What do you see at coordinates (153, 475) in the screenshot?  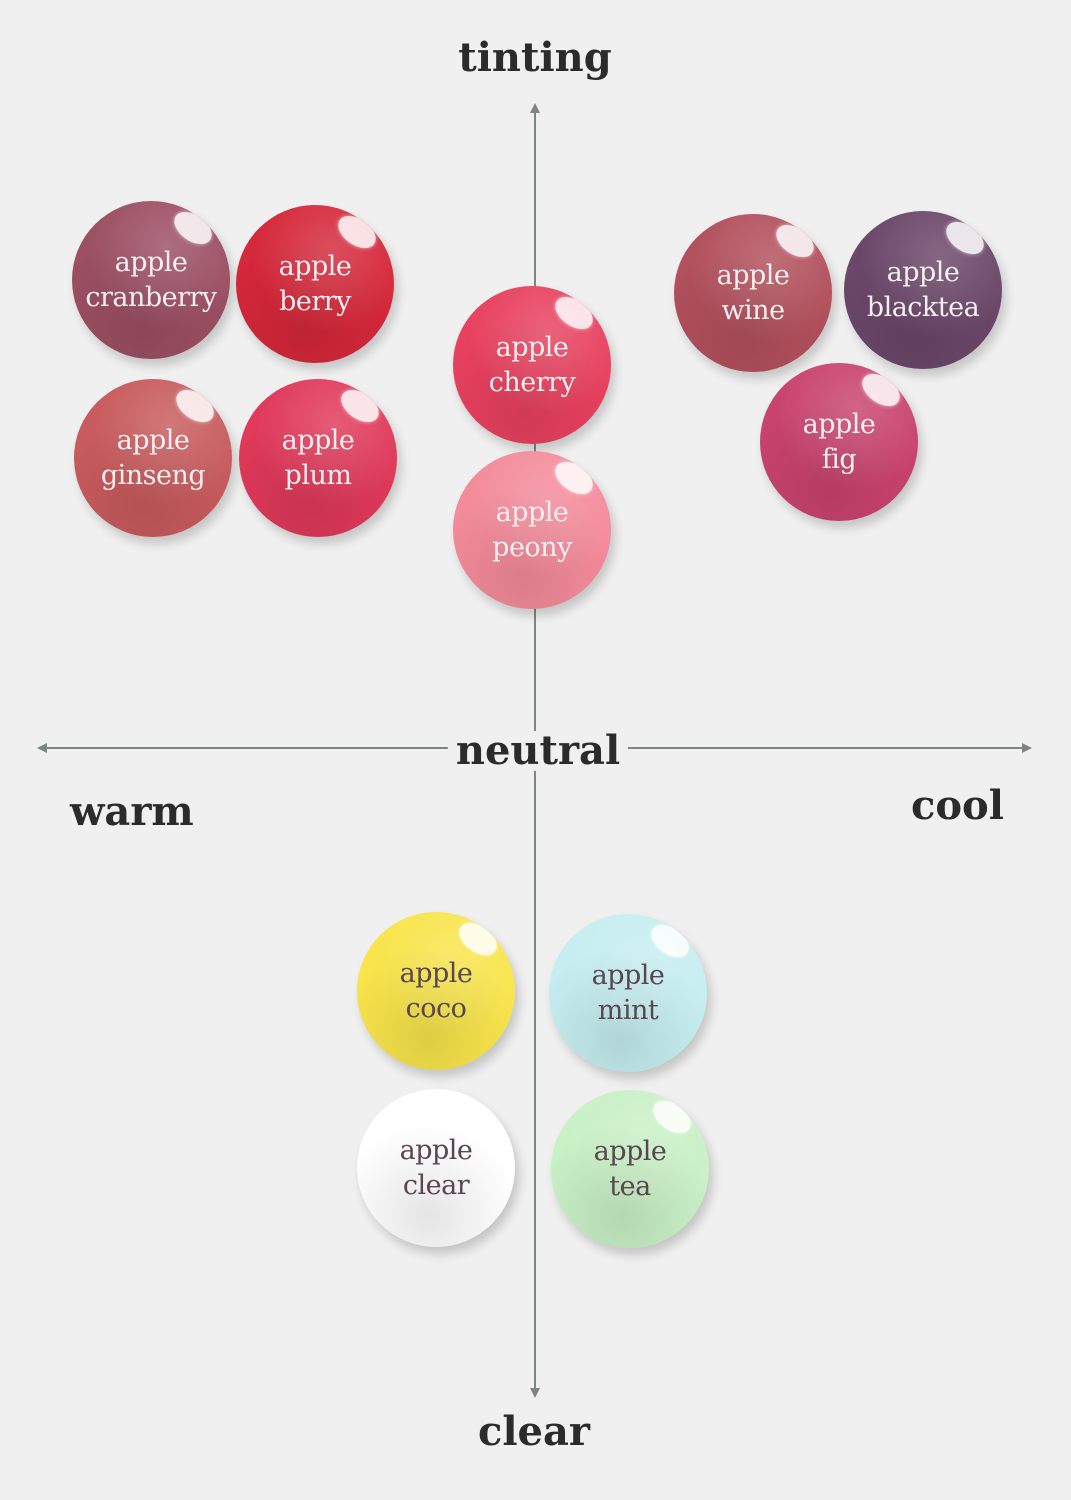 I see `swatch-label-line2: ginseng` at bounding box center [153, 475].